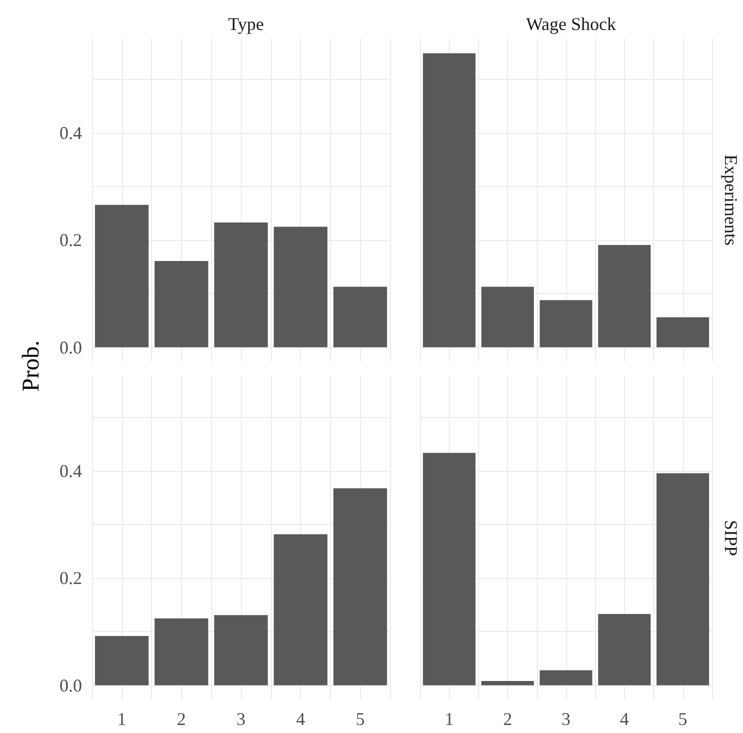 The image size is (743, 733). I want to click on text: Experiments, so click(731, 200).